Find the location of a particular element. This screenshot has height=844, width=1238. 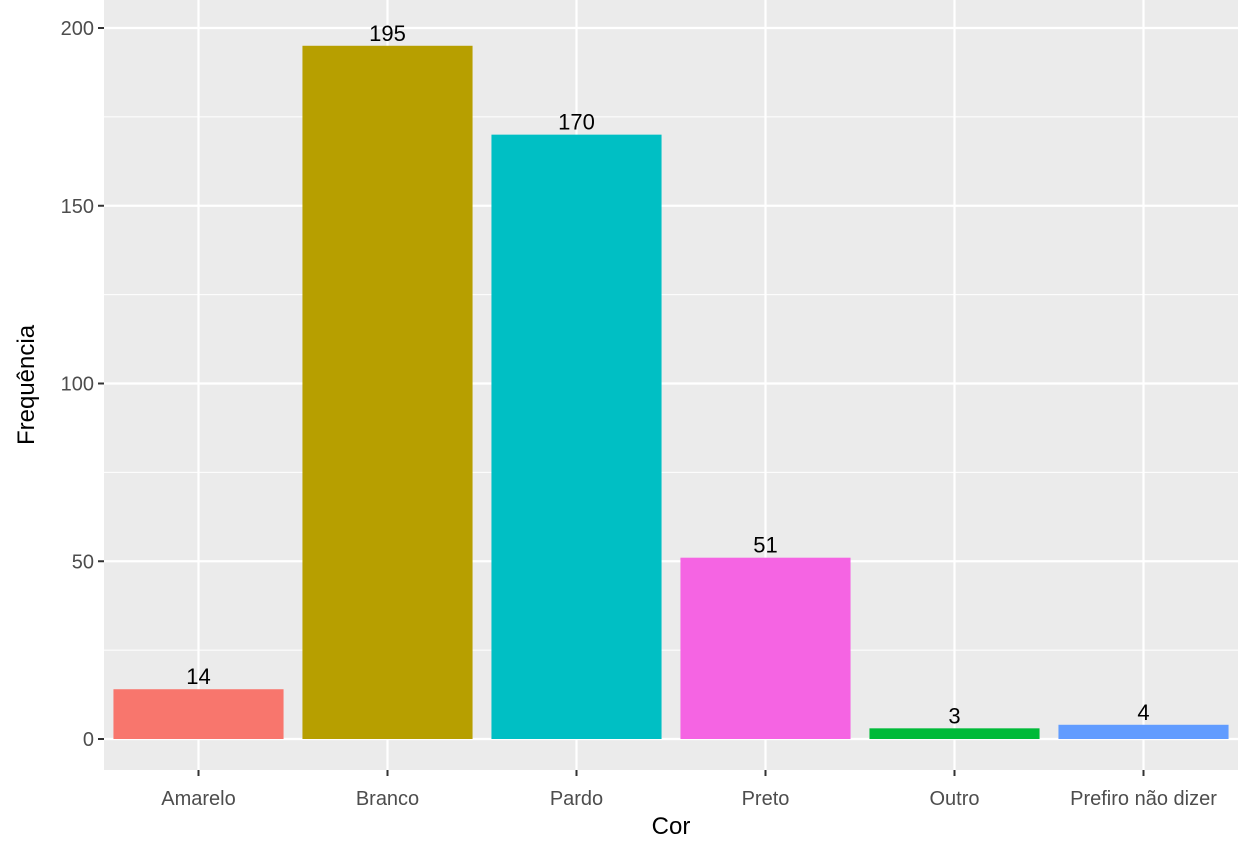

bar-branco is located at coordinates (387, 392).